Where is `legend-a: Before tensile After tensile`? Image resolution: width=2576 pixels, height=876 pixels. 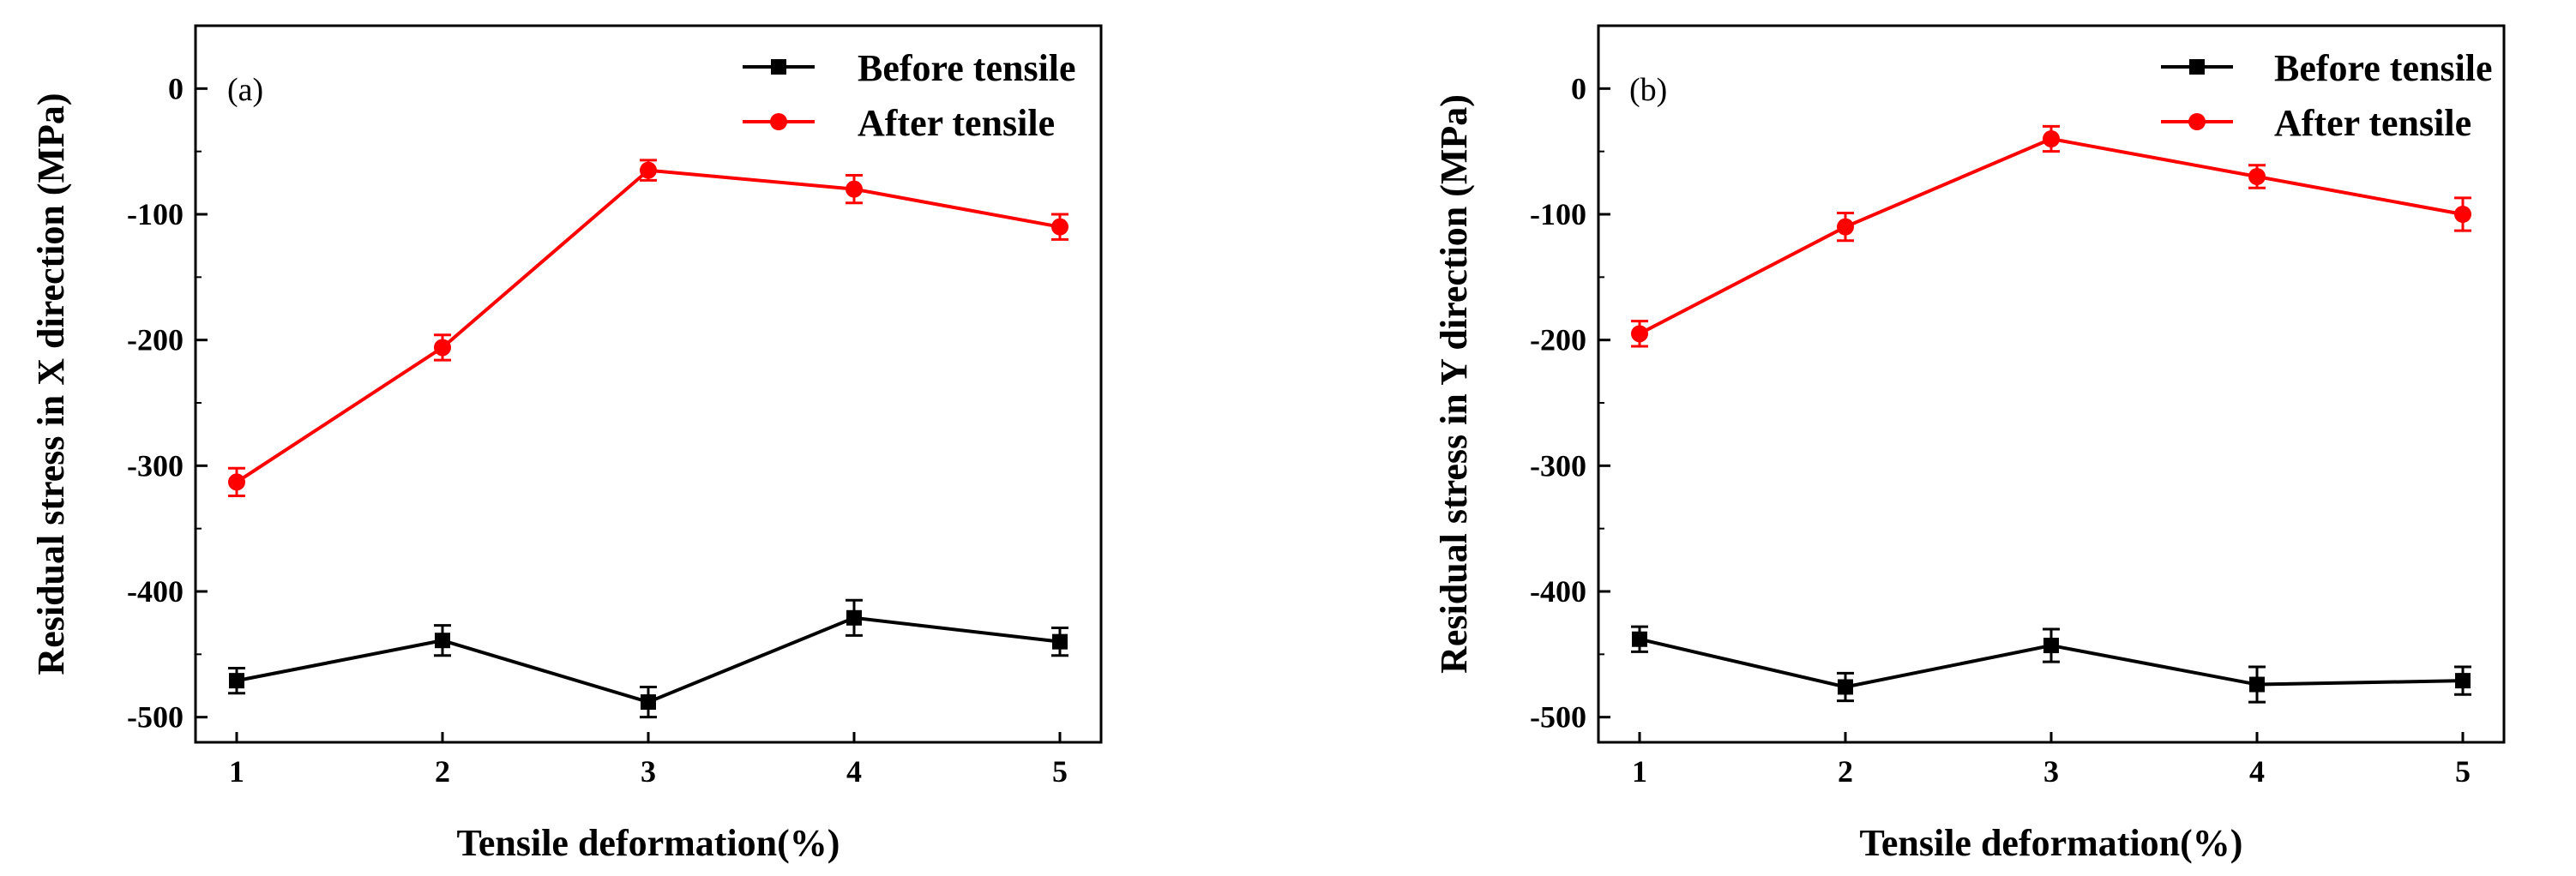 legend-a: Before tensile After tensile is located at coordinates (910, 95).